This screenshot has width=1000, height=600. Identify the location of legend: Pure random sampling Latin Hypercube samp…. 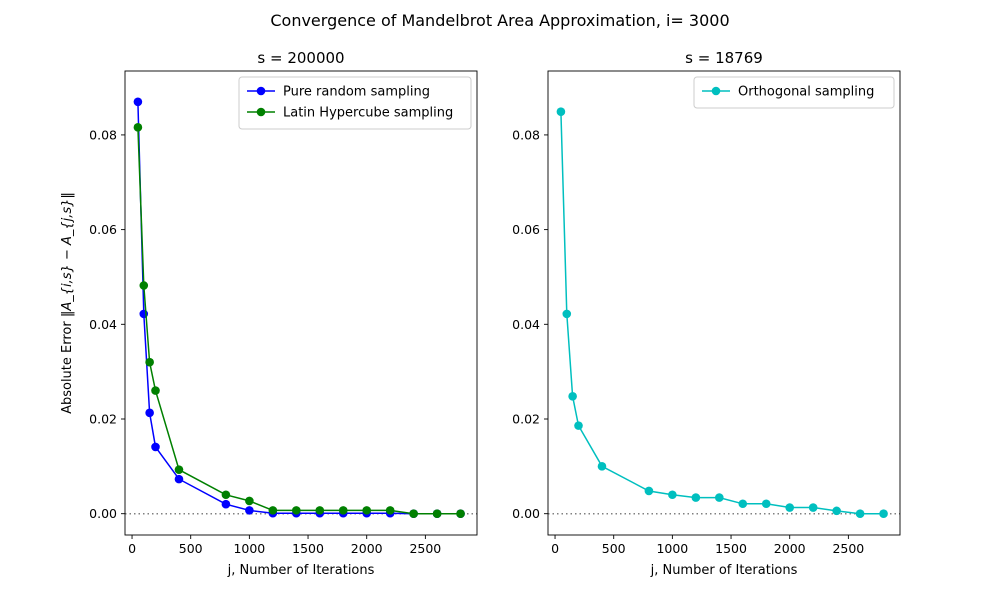
(355, 103).